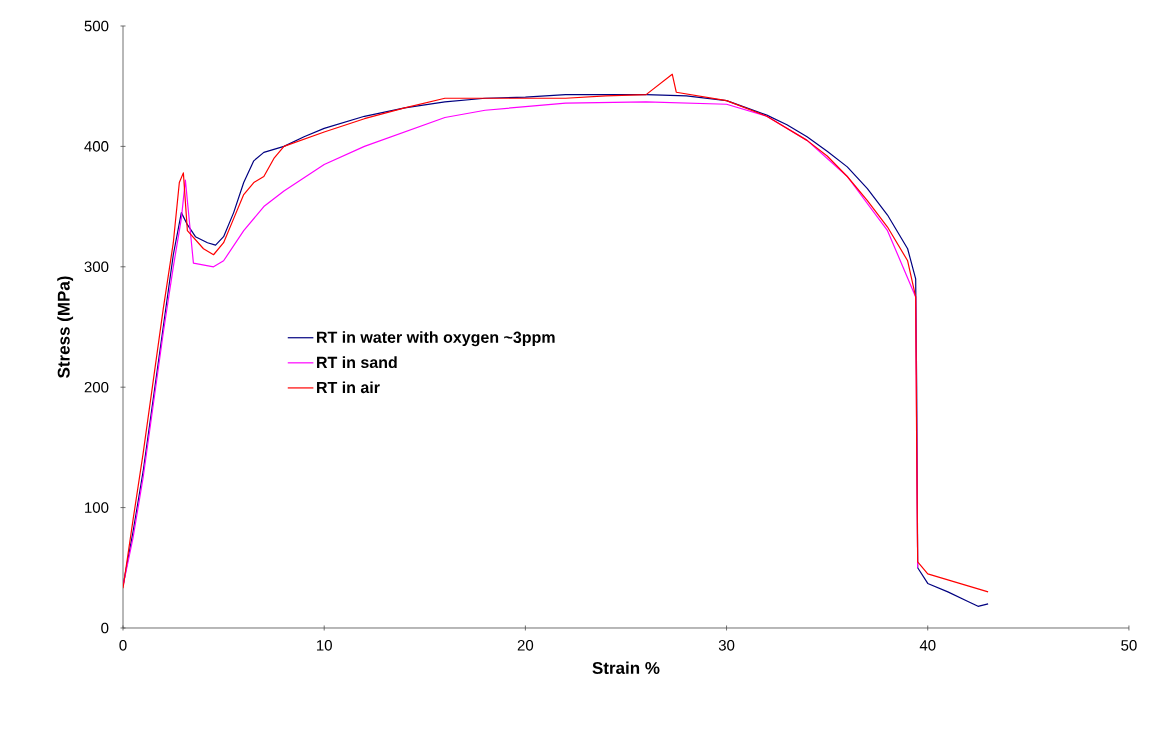 Image resolution: width=1157 pixels, height=731 pixels. What do you see at coordinates (96, 387) in the screenshot?
I see `y-tick-label: 200` at bounding box center [96, 387].